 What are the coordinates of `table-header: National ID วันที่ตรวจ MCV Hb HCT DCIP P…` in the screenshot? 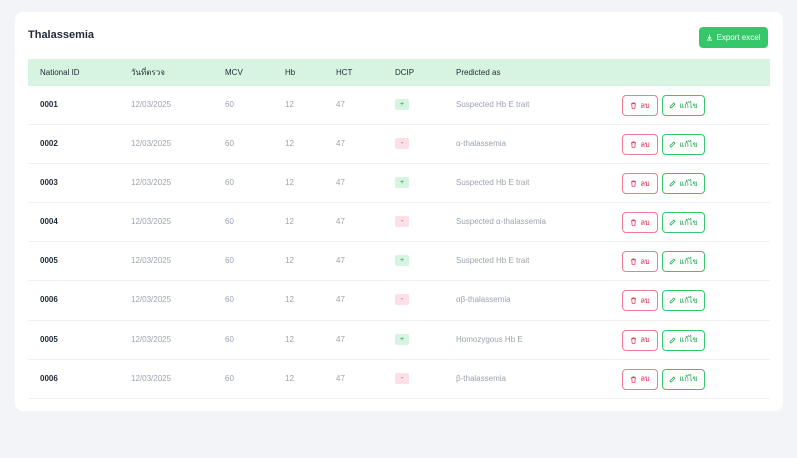 It's located at (399, 72).